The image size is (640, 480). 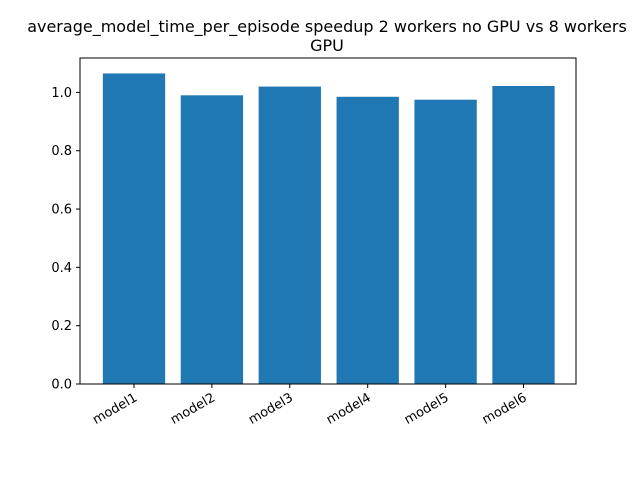 What do you see at coordinates (61, 151) in the screenshot?
I see `y-tick-label: 0.8` at bounding box center [61, 151].